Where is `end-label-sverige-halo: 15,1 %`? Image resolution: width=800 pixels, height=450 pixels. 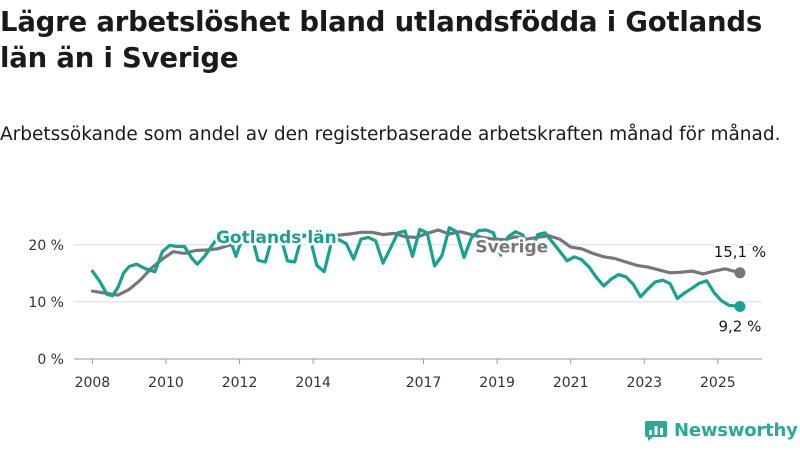 end-label-sverige-halo: 15,1 % is located at coordinates (740, 252).